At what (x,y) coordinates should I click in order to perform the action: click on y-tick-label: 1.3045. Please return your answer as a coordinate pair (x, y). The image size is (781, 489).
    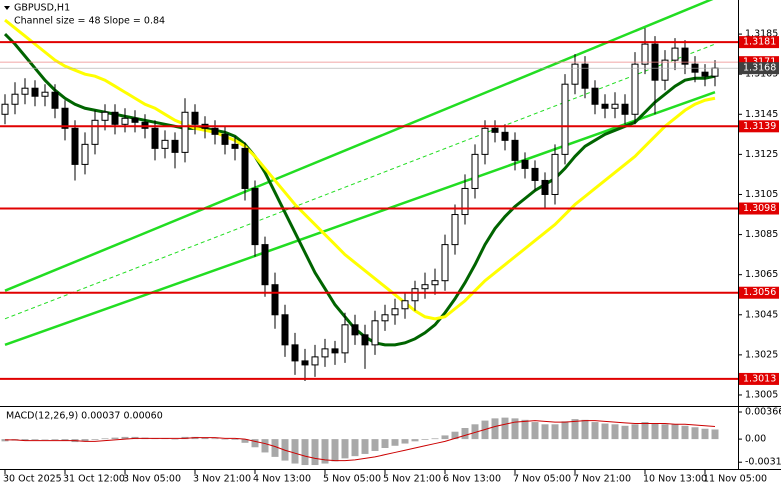
    Looking at the image, I should click on (761, 314).